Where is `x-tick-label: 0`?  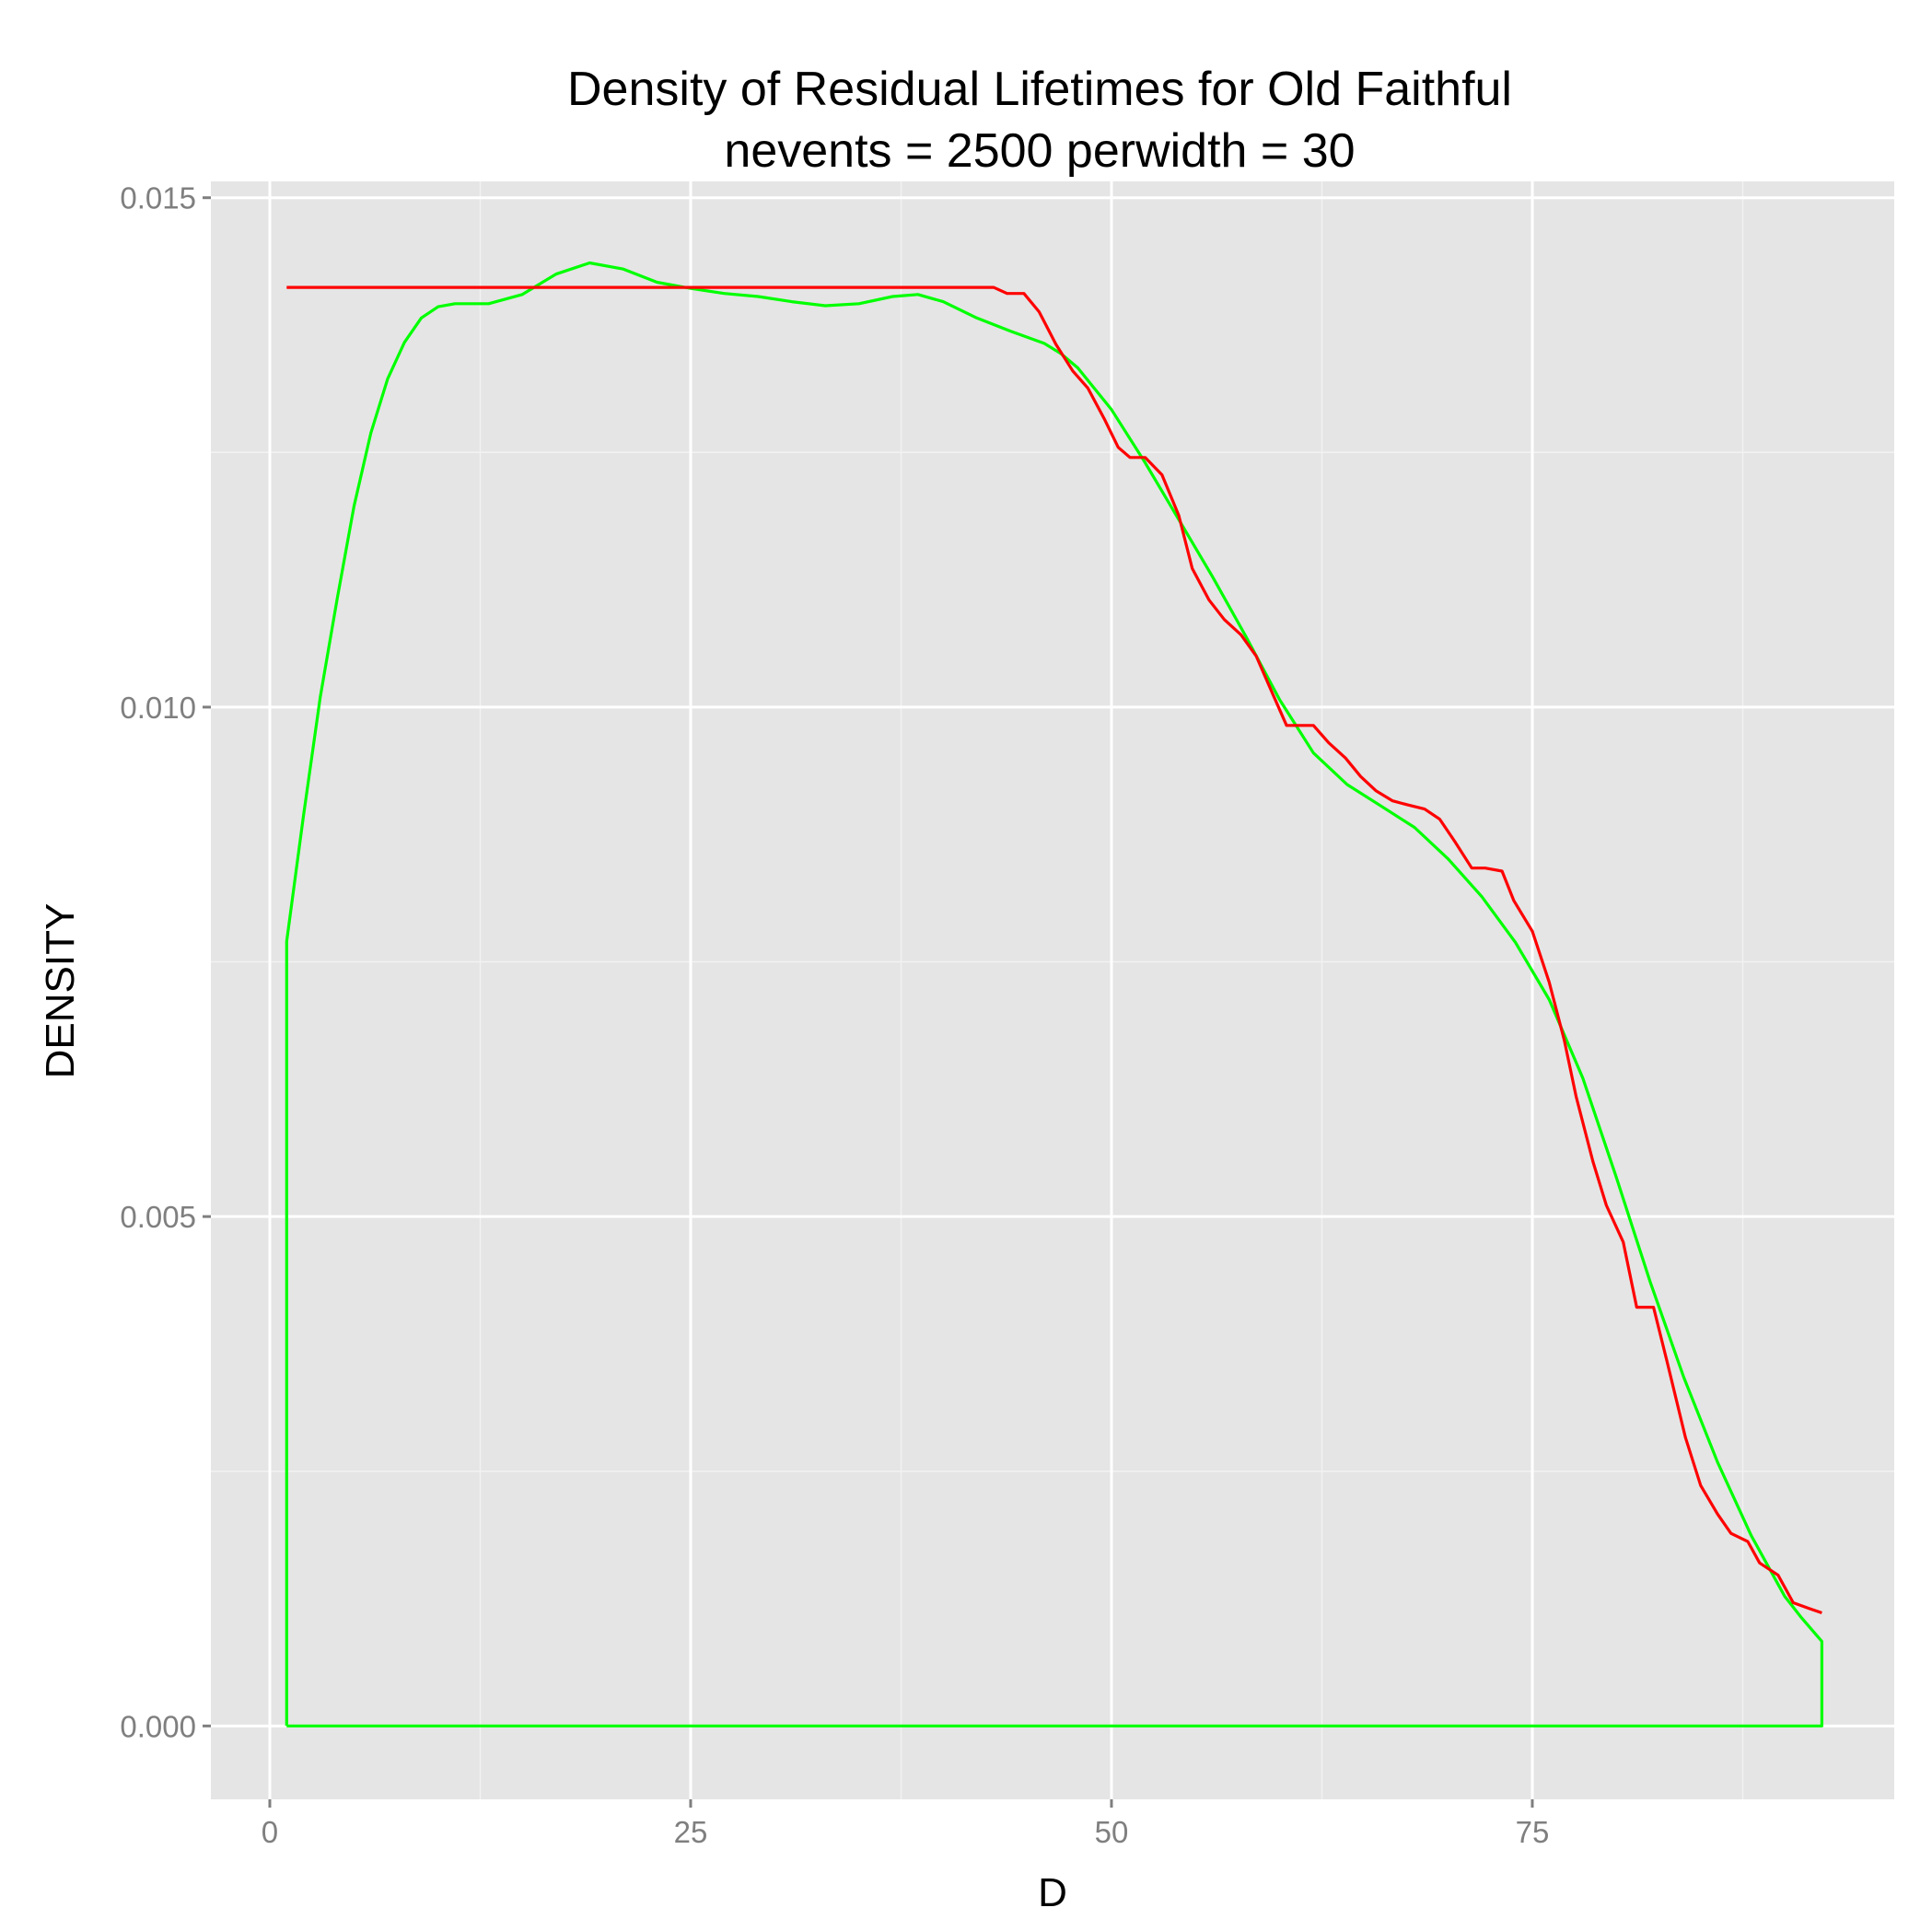
x-tick-label: 0 is located at coordinates (270, 1832).